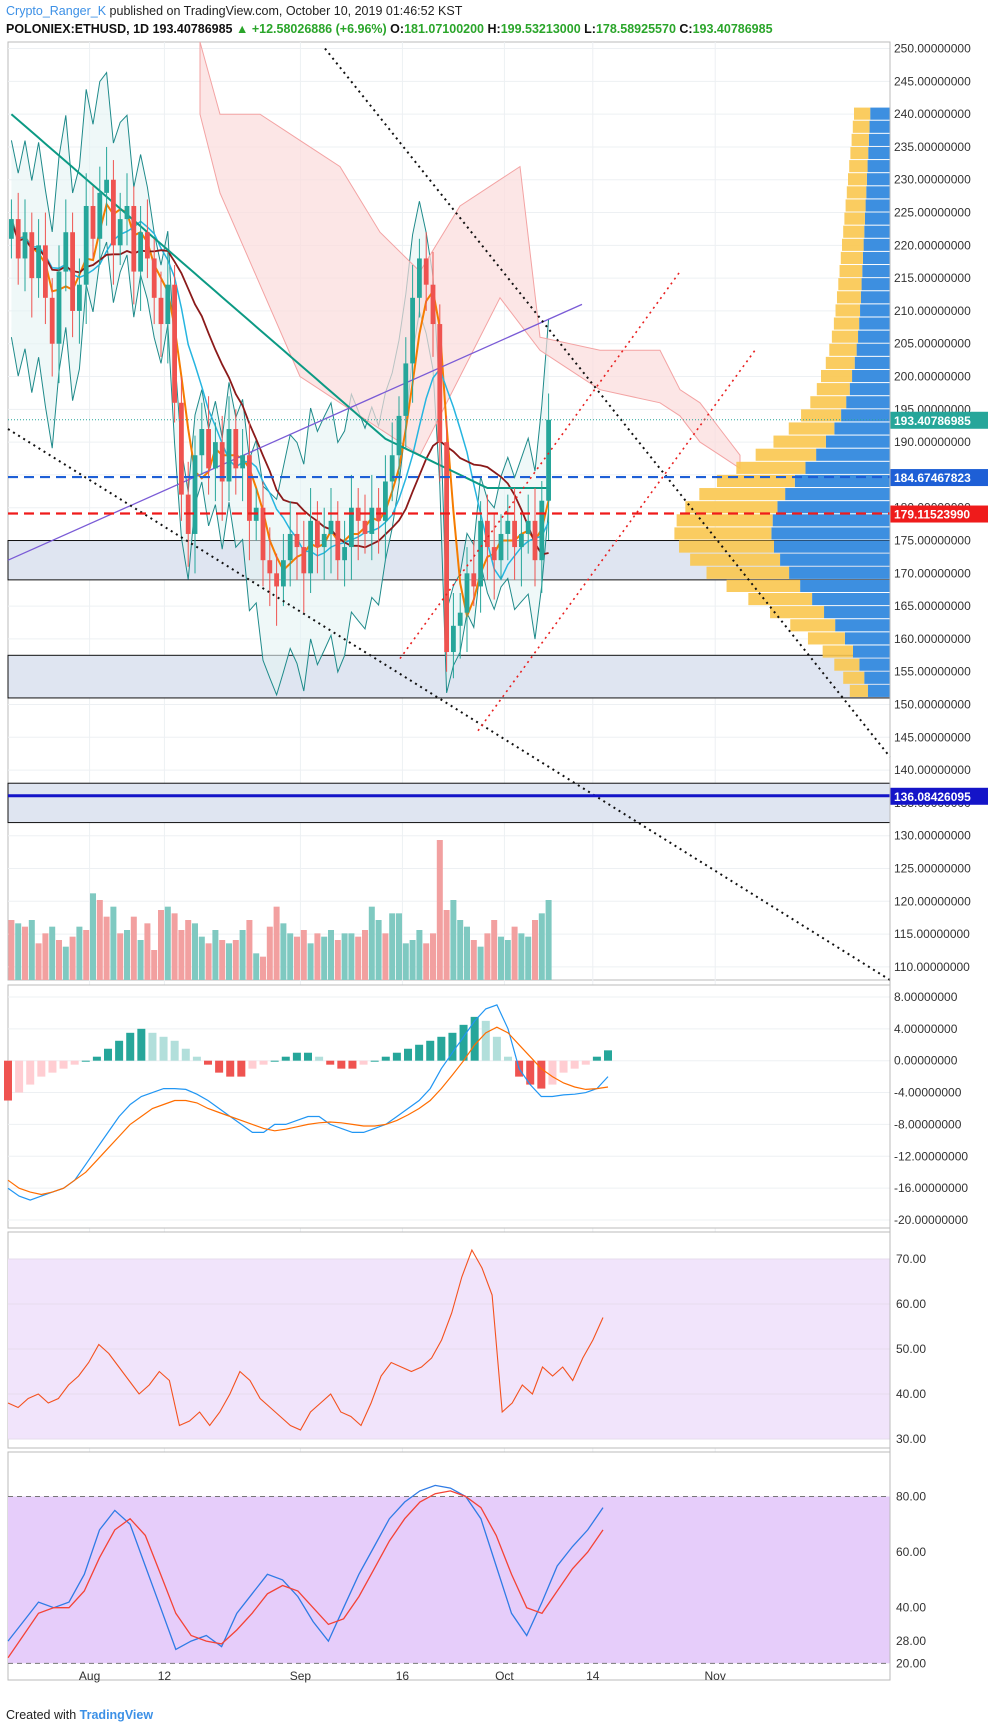 This screenshot has height=1730, width=988. I want to click on y-tick-label: 205.00000000, so click(932, 344).